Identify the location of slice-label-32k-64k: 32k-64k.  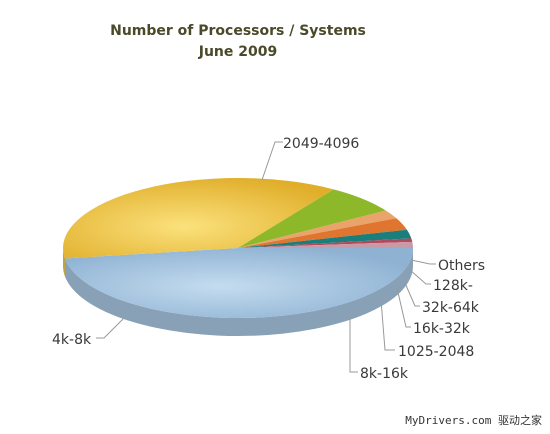
(451, 308).